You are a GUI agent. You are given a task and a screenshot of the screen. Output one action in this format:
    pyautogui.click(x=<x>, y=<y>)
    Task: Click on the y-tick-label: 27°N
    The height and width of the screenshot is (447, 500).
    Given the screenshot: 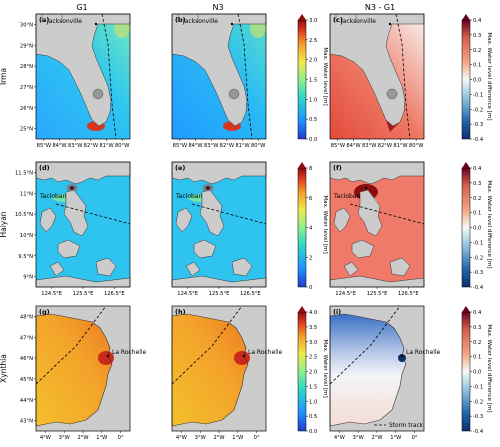 What is the action you would take?
    pyautogui.click(x=26, y=88)
    